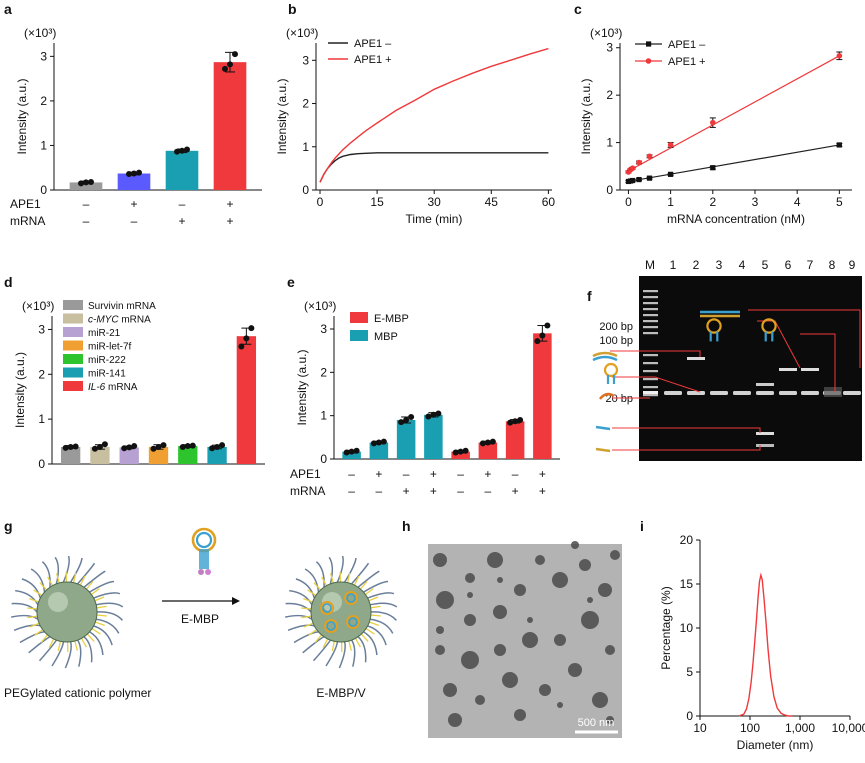 Image resolution: width=865 pixels, height=763 pixels. I want to click on loaded-hairpin, so click(351, 598).